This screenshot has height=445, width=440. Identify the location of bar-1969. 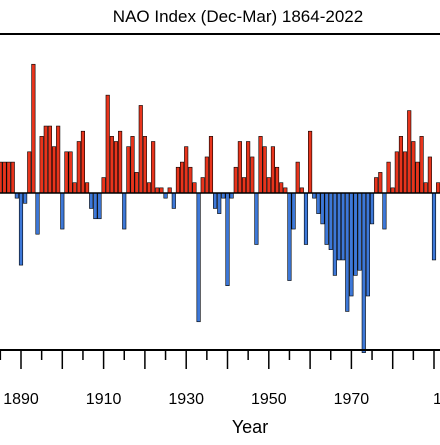
(347, 252).